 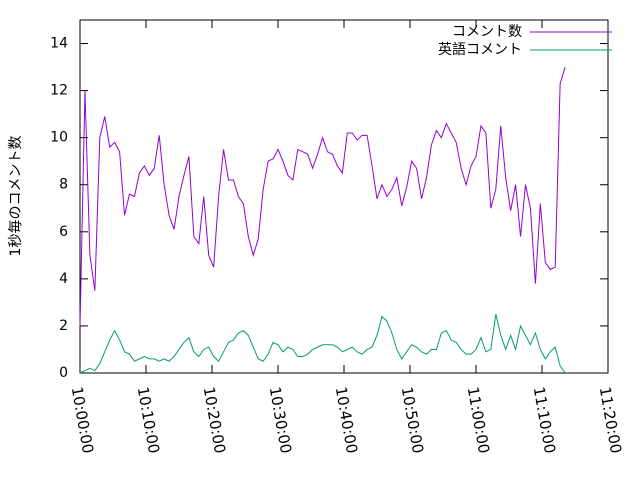 I want to click on y-tick-label: 2, so click(x=63, y=326).